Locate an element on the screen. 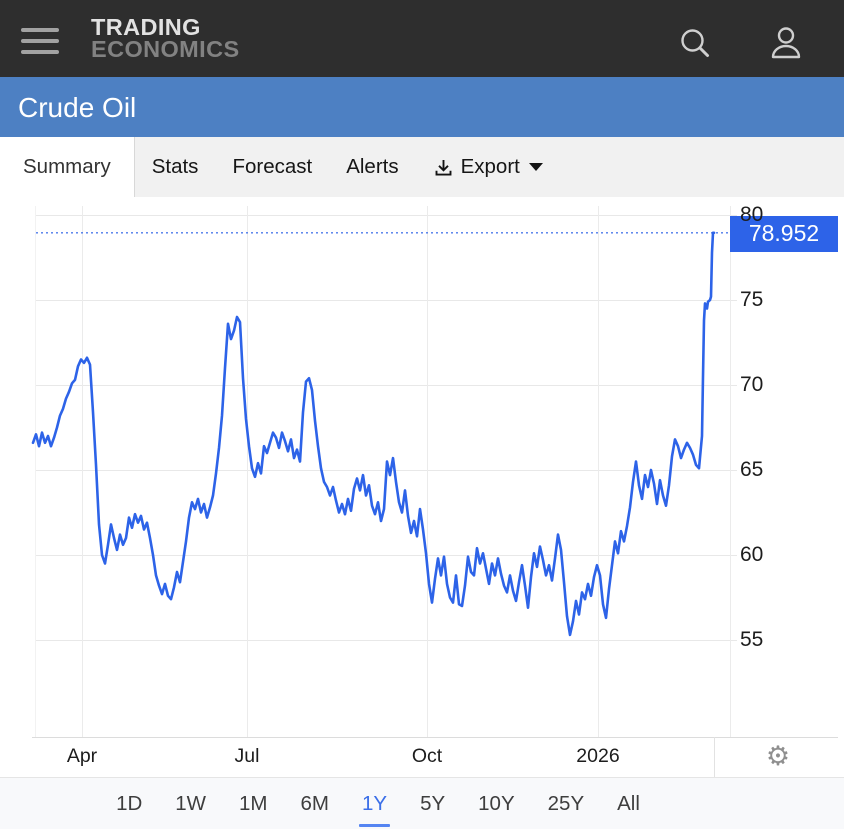 The width and height of the screenshot is (844, 829). account-button is located at coordinates (786, 43).